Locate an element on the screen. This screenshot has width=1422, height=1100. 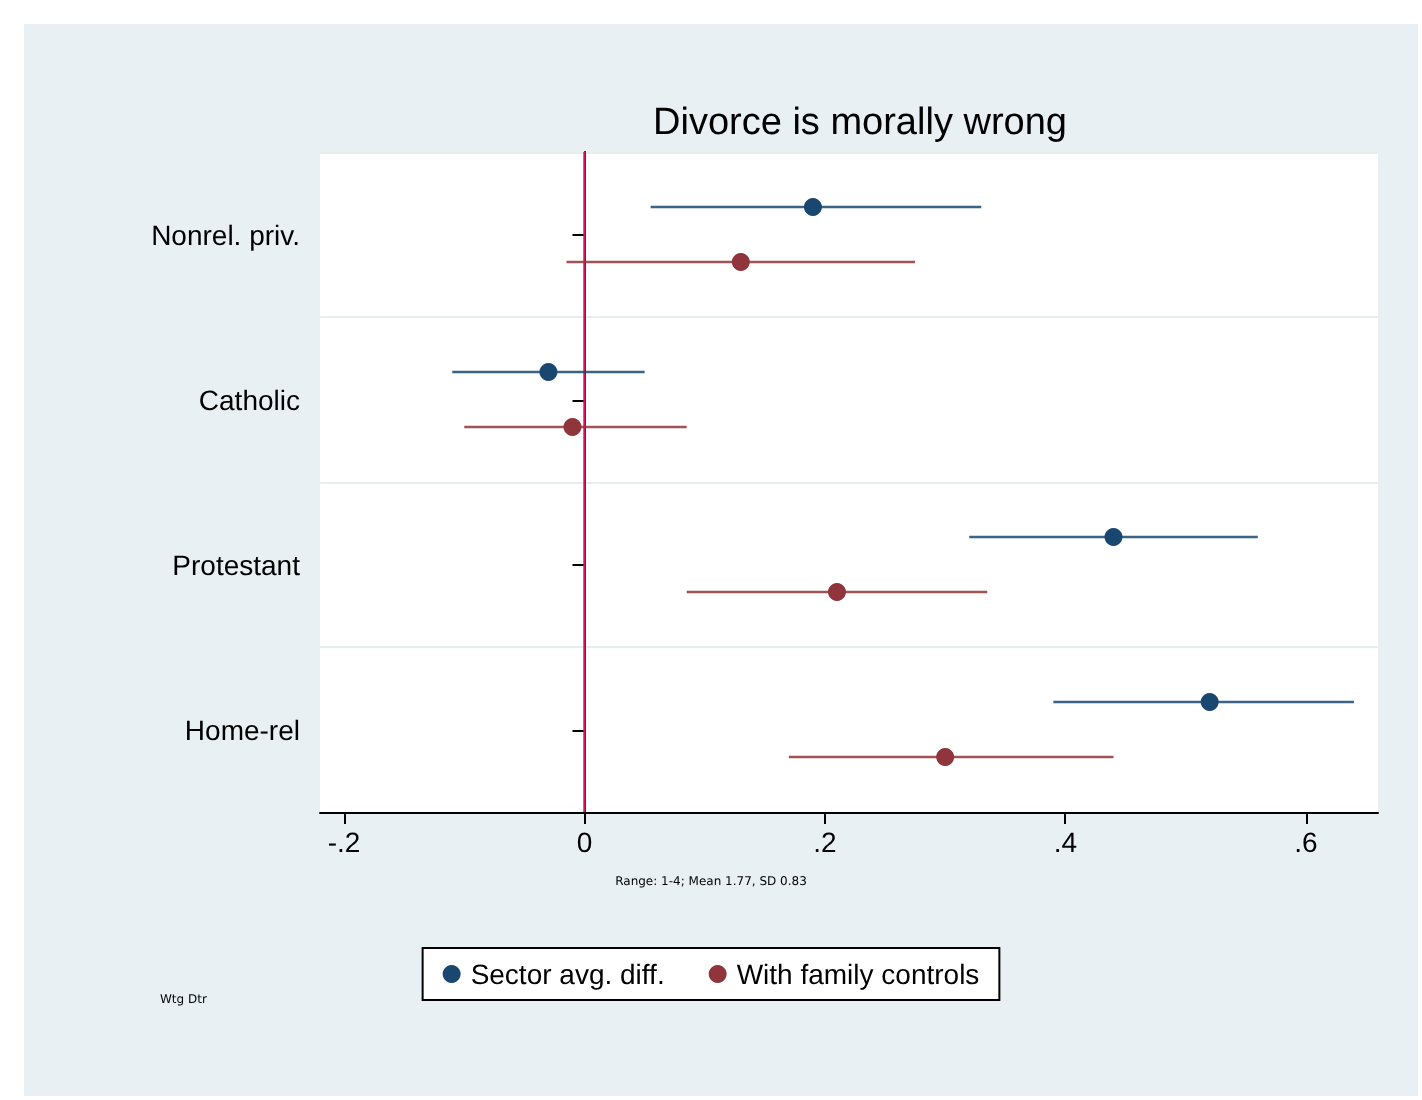
y-tick-label: Nonrel. priv. is located at coordinates (225, 234).